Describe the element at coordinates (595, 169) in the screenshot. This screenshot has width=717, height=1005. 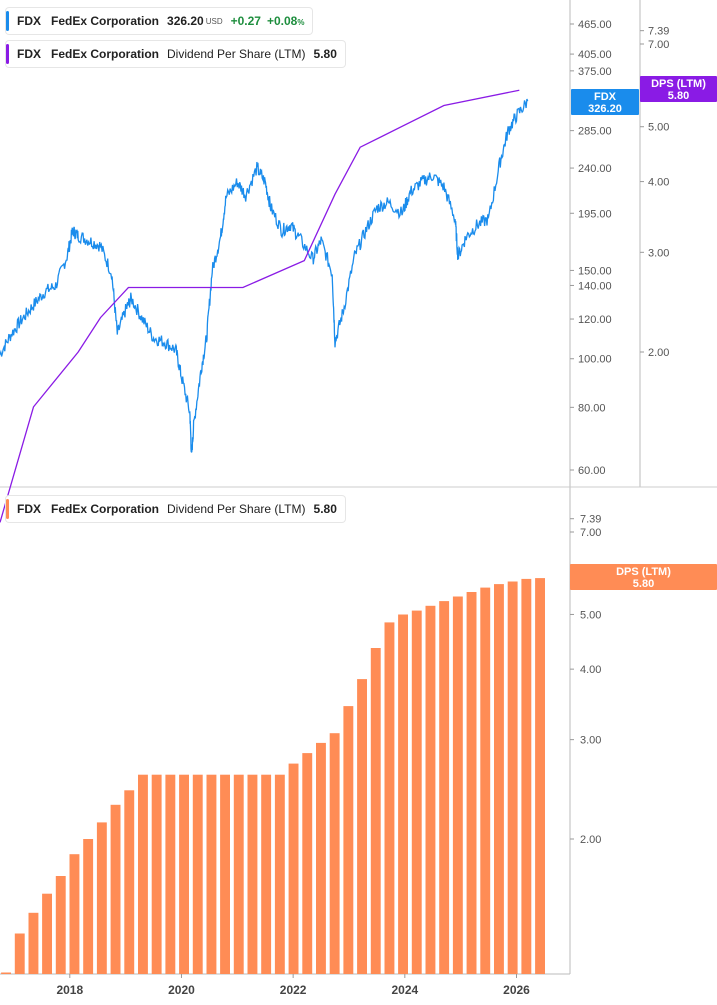
I see `price-tick-label: 240.00` at that location.